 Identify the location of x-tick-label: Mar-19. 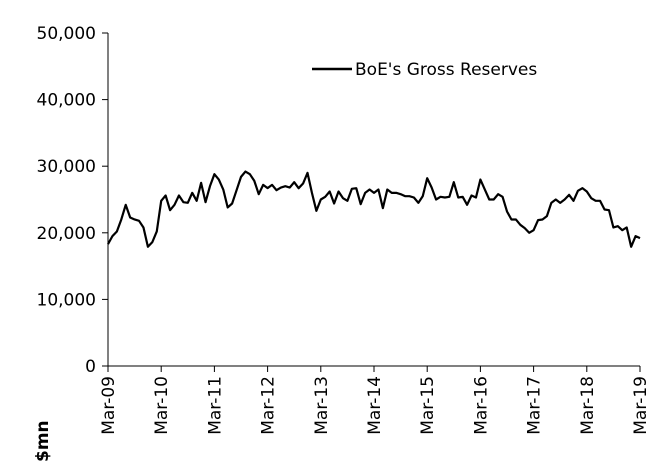
(641, 405).